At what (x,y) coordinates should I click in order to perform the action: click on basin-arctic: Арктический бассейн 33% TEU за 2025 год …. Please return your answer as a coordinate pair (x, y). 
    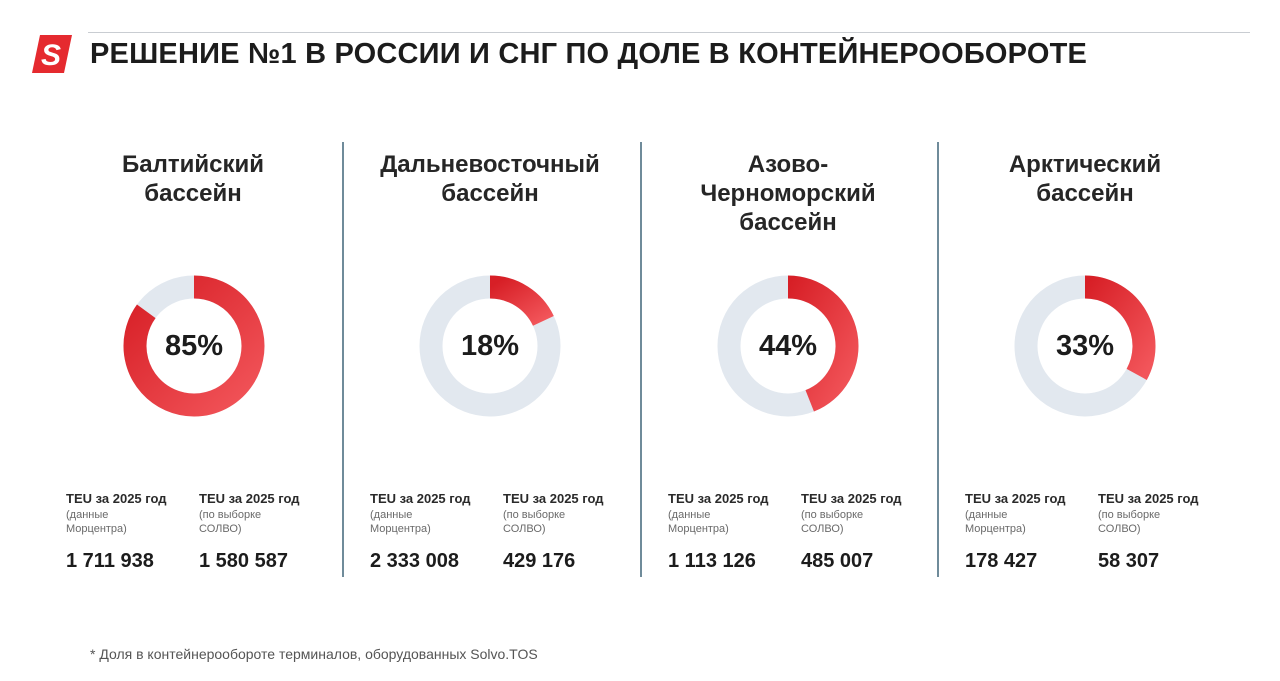
    Looking at the image, I should click on (1085, 360).